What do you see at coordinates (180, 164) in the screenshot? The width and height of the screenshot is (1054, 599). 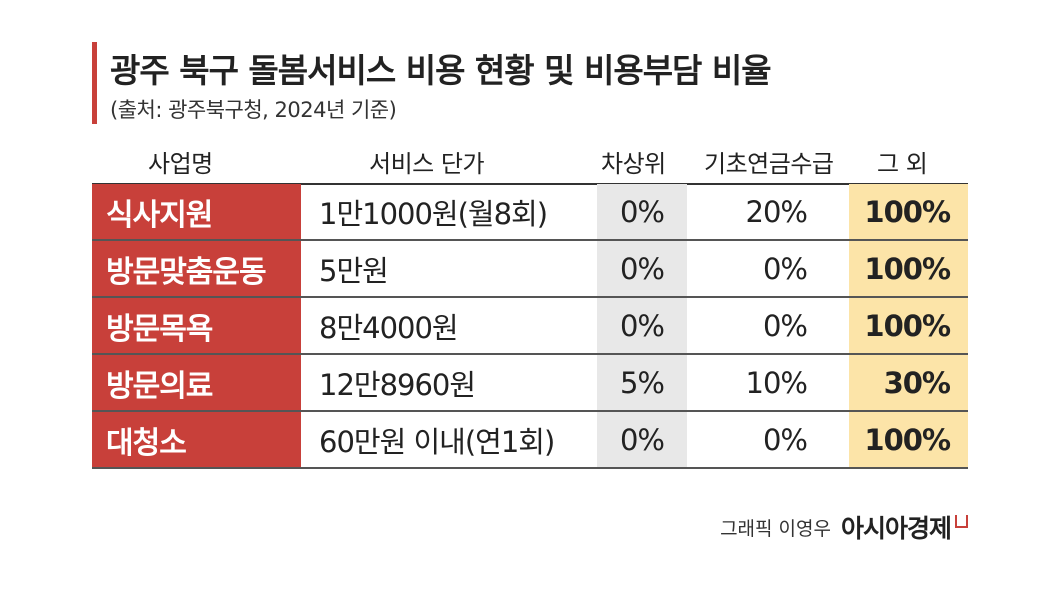 I see `header-name: 사업명` at bounding box center [180, 164].